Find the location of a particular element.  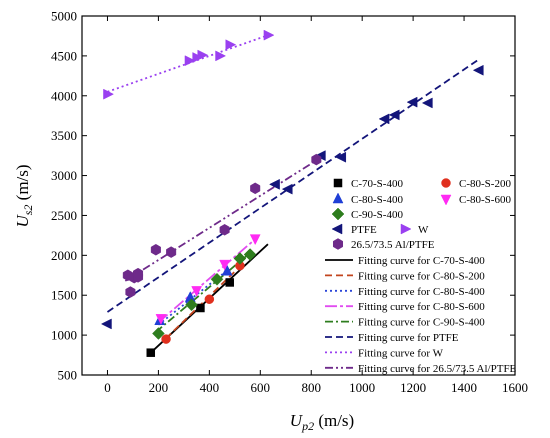

x-tick-label: 800 is located at coordinates (311, 387).